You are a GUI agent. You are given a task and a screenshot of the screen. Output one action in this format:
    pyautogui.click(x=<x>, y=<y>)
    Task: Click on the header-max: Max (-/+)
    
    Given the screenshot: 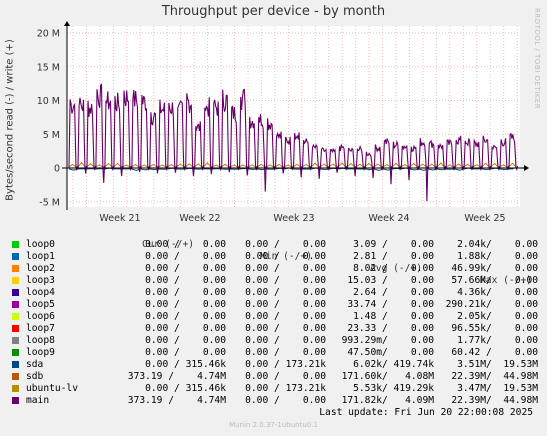 What is the action you would take?
    pyautogui.click(x=506, y=280)
    